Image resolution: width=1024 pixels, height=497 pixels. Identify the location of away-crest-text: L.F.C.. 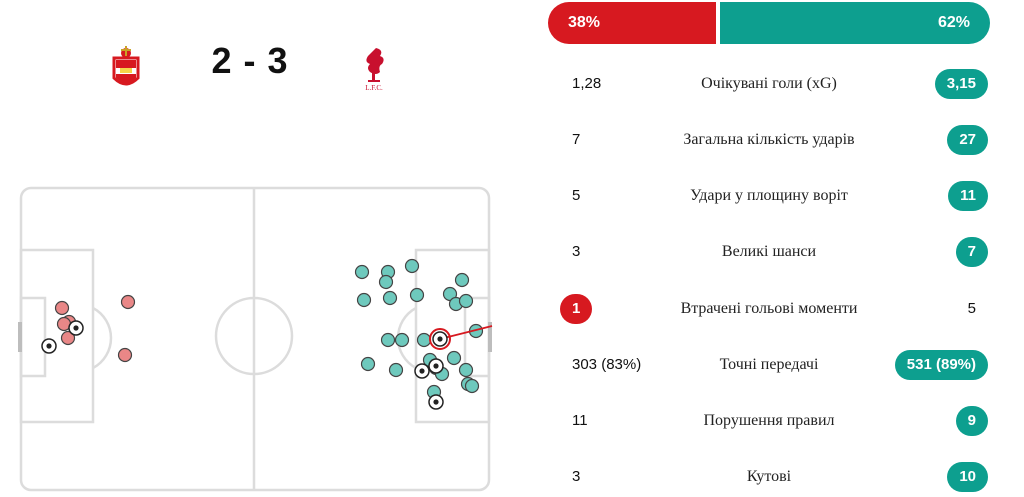
(374, 88).